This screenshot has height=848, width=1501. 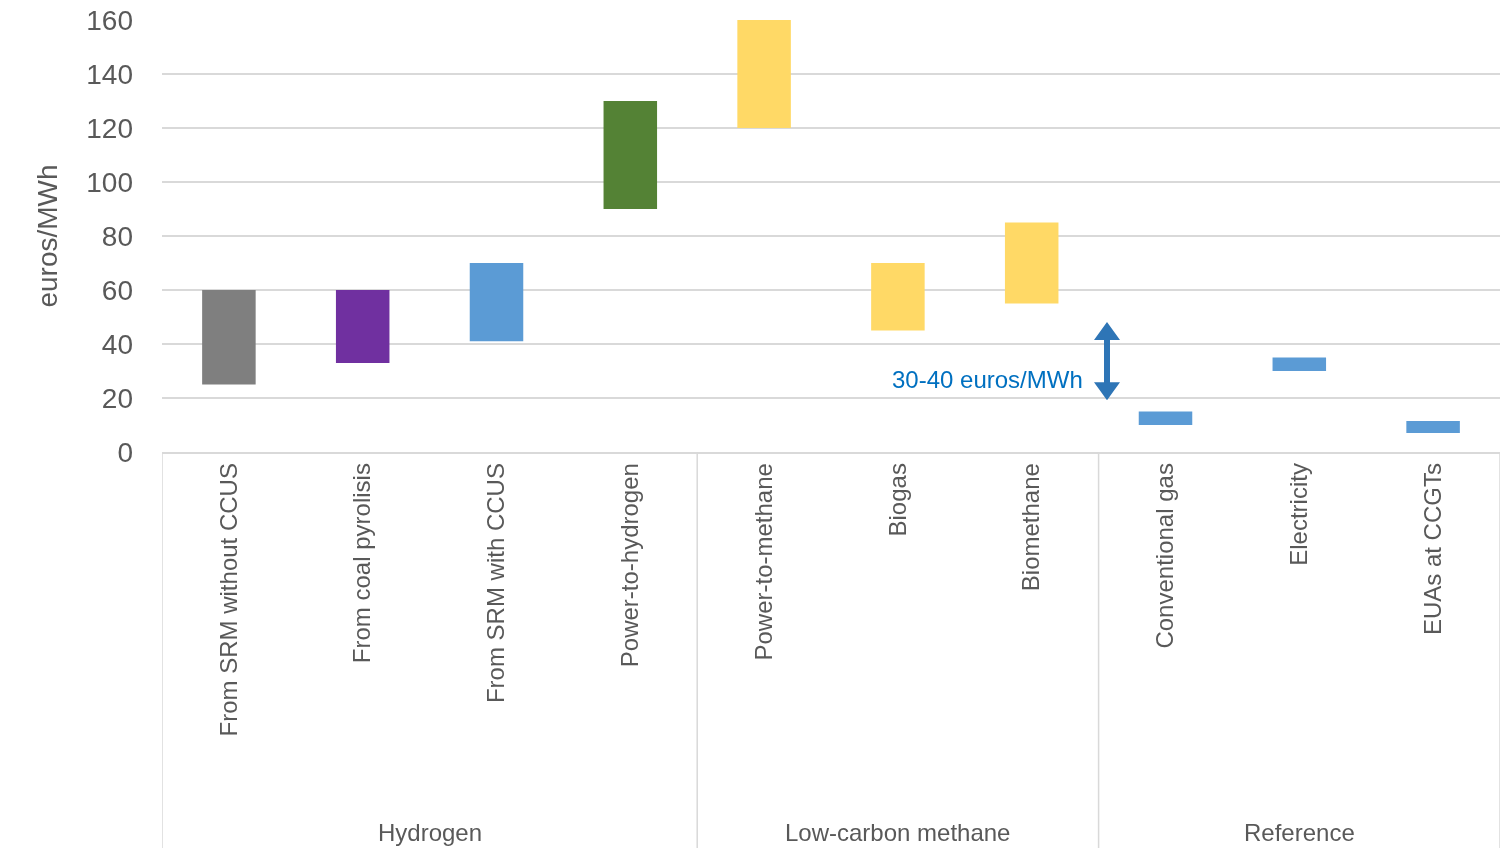 I want to click on text: Low-carbon methane, so click(x=898, y=832).